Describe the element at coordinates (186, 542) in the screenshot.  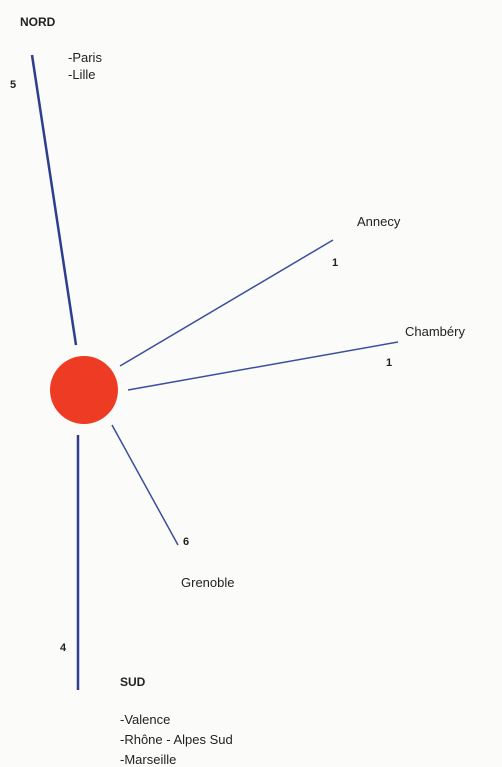
I see `node-count: 6` at that location.